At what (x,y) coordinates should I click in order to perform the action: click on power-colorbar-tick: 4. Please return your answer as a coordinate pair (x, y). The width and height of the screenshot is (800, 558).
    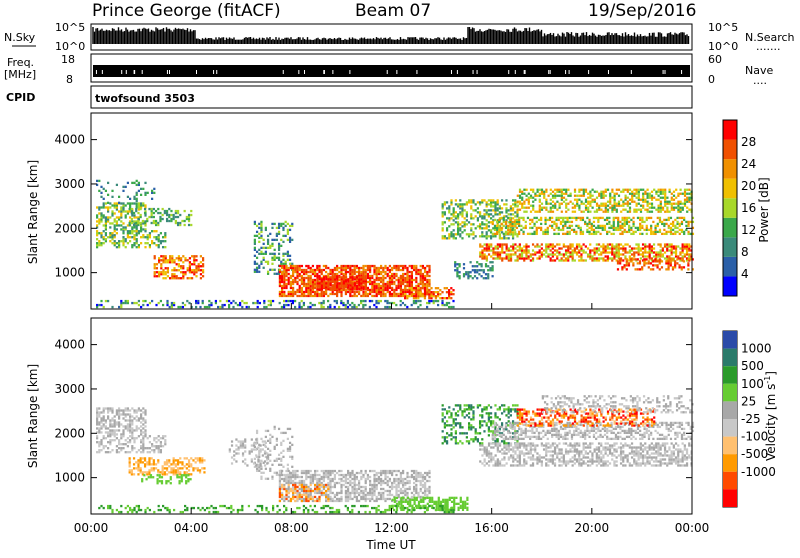
    Looking at the image, I should click on (745, 274).